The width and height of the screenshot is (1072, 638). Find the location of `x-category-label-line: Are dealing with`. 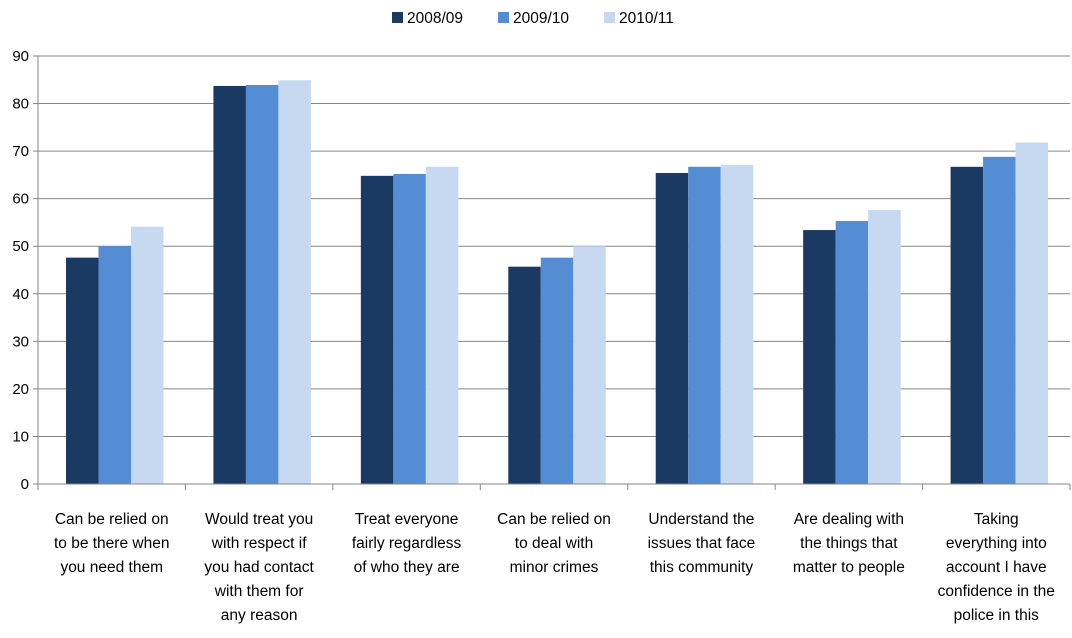

x-category-label-line: Are dealing with is located at coordinates (849, 519).